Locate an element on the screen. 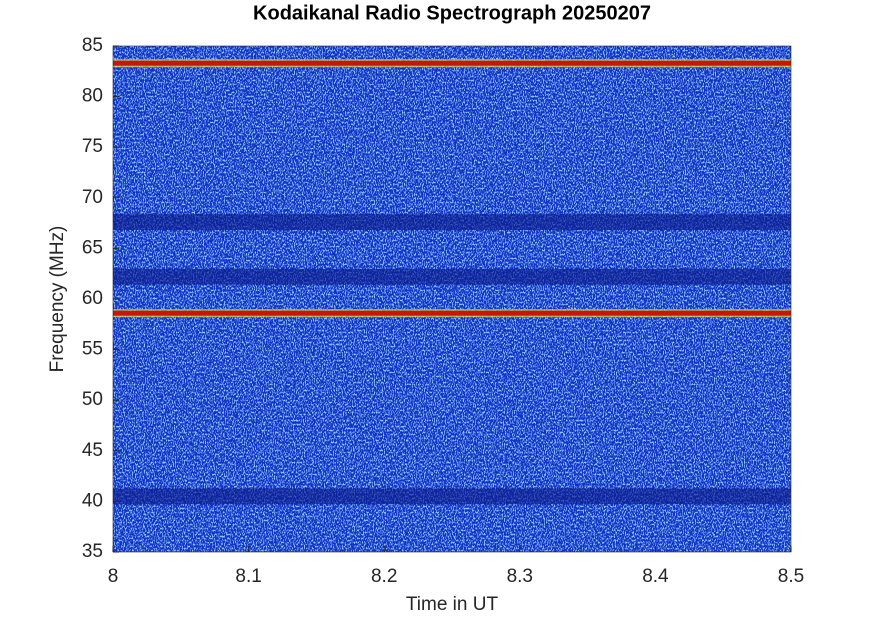 The width and height of the screenshot is (874, 621). y-axis-label: Frequency (MHz) is located at coordinates (57, 299).